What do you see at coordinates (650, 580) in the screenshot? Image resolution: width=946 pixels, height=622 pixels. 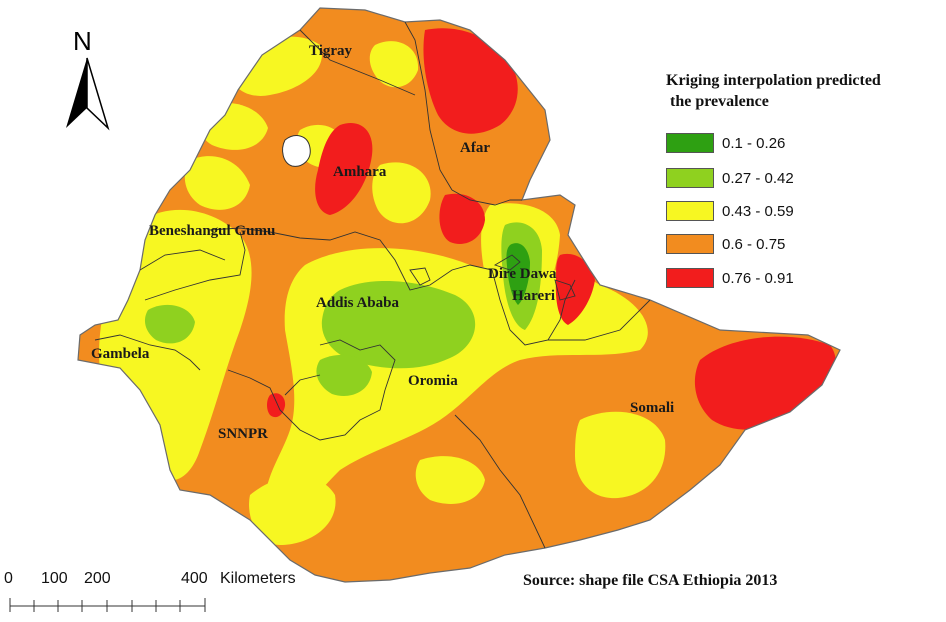 I see `source-note: Source: shape file CSA Ethiopia 2013` at bounding box center [650, 580].